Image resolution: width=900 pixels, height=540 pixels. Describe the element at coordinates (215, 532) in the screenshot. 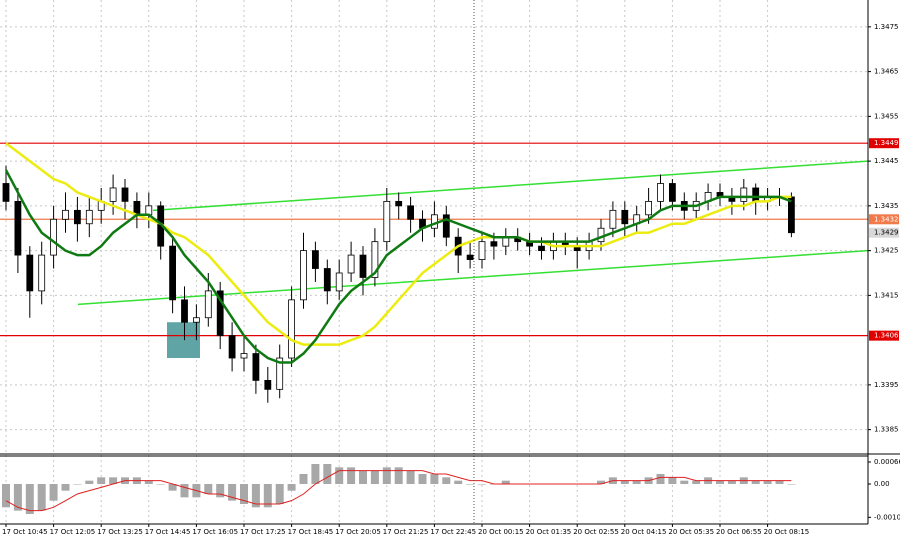

I see `x-tick-label: 17 Oct 16:05` at that location.